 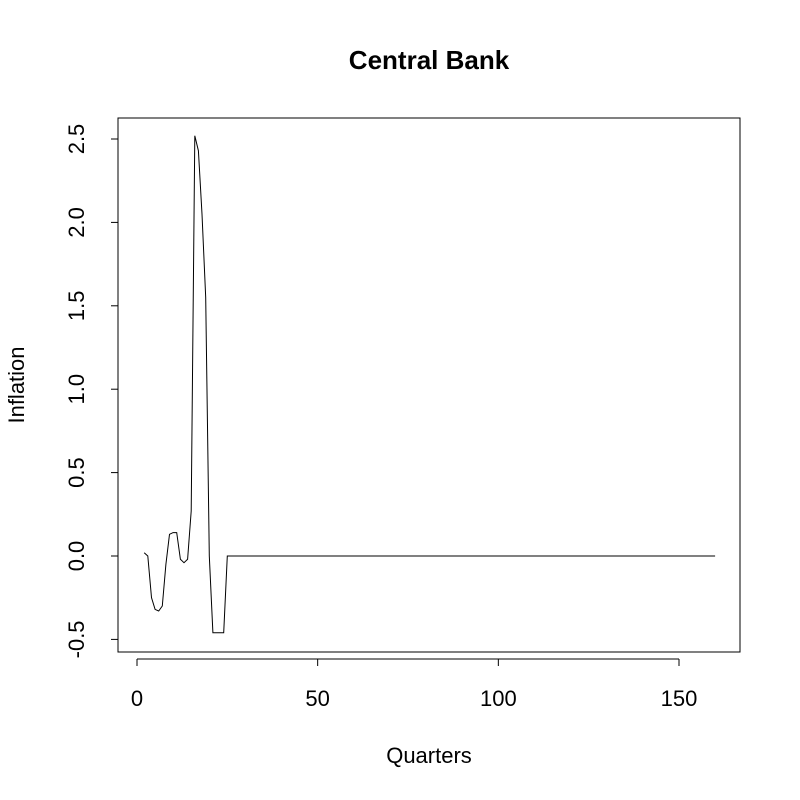 I want to click on x-tick-label: 100, so click(x=498, y=698).